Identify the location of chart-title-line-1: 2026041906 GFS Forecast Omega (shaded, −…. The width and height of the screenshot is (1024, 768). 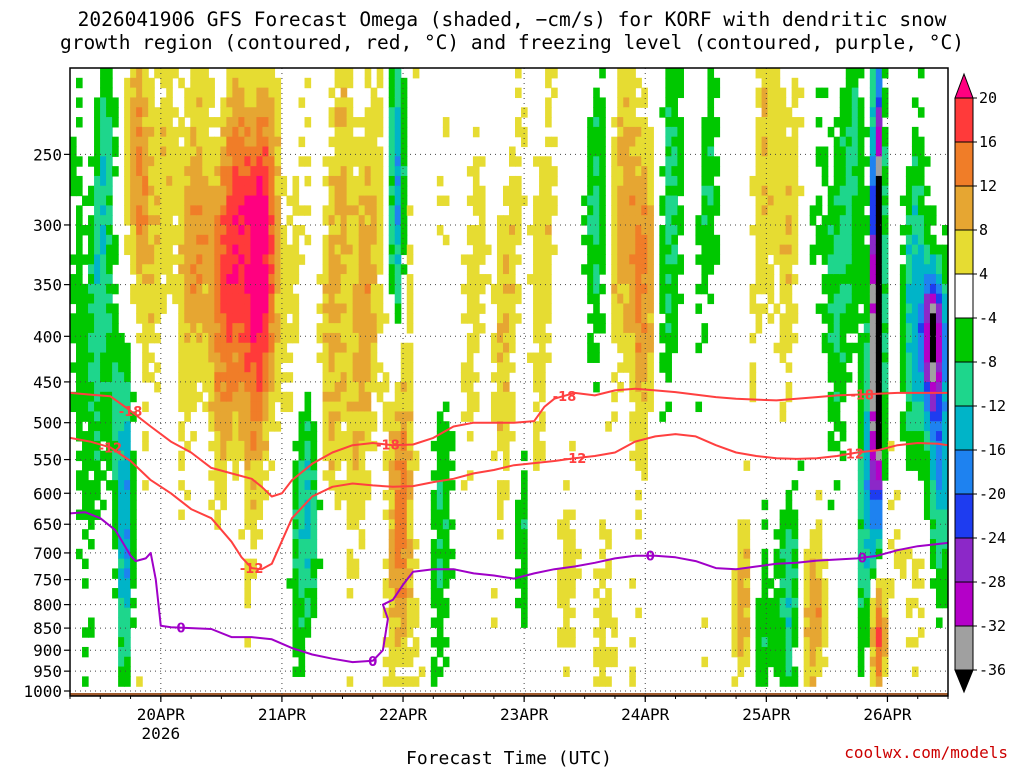
(512, 19).